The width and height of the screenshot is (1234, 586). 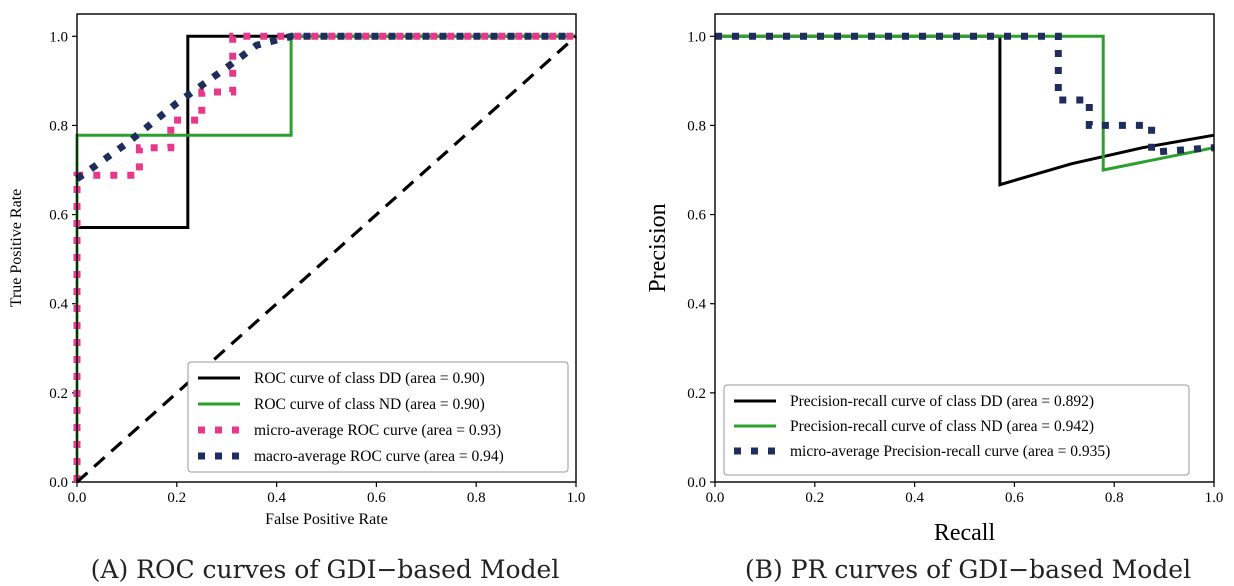 I want to click on legend-label: micro-average ROC curve (area = 0.93), so click(x=377, y=430).